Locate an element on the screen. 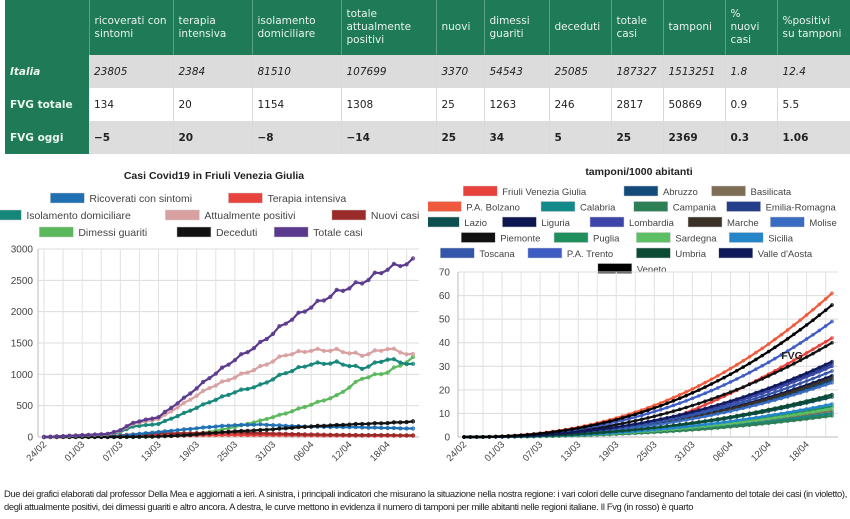 The width and height of the screenshot is (850, 519). legend-label: Basilicata is located at coordinates (771, 192).